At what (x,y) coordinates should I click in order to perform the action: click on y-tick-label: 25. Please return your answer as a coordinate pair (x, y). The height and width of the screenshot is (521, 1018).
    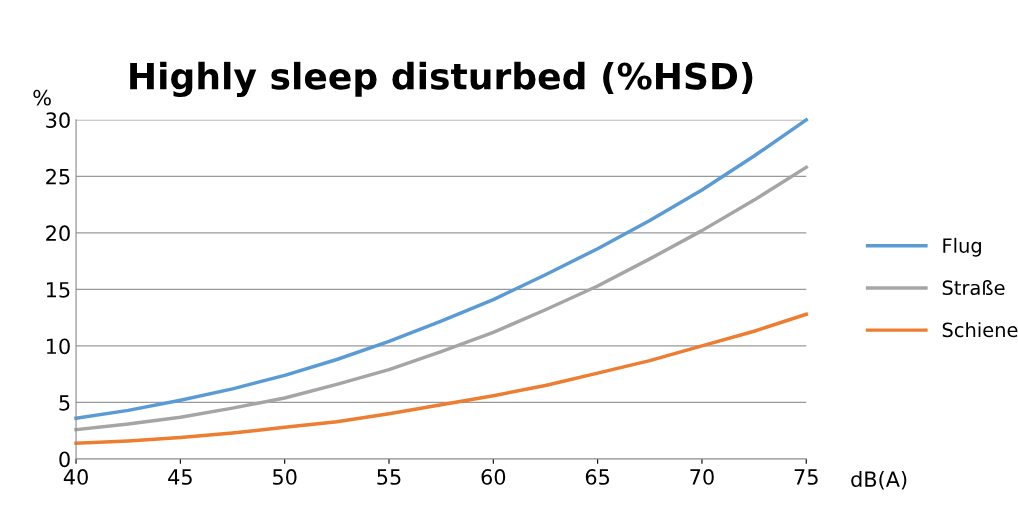
    Looking at the image, I should click on (58, 176).